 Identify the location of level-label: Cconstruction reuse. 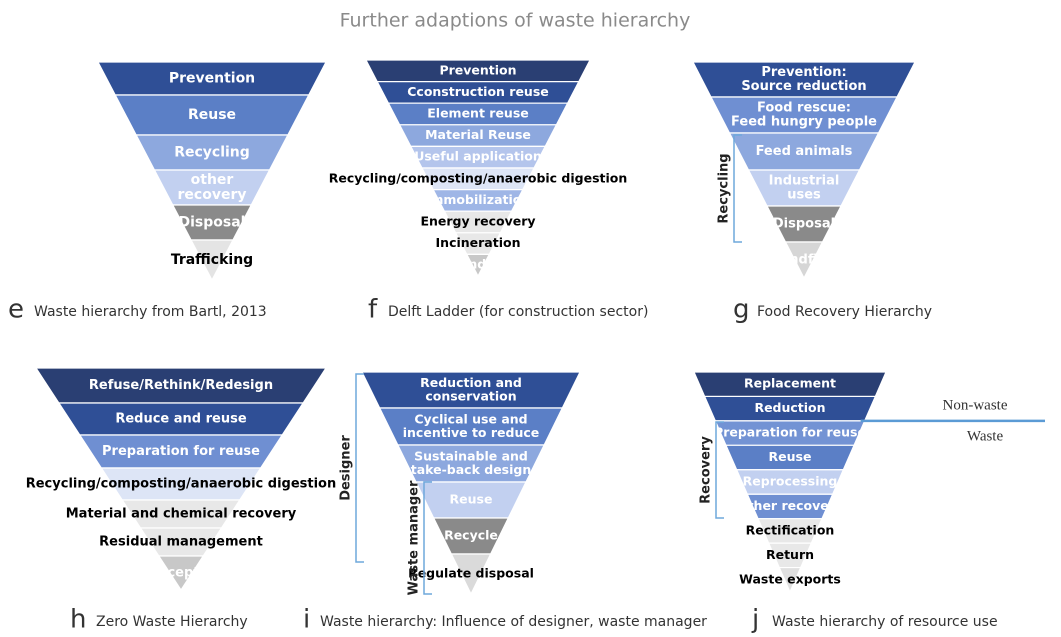
(478, 91).